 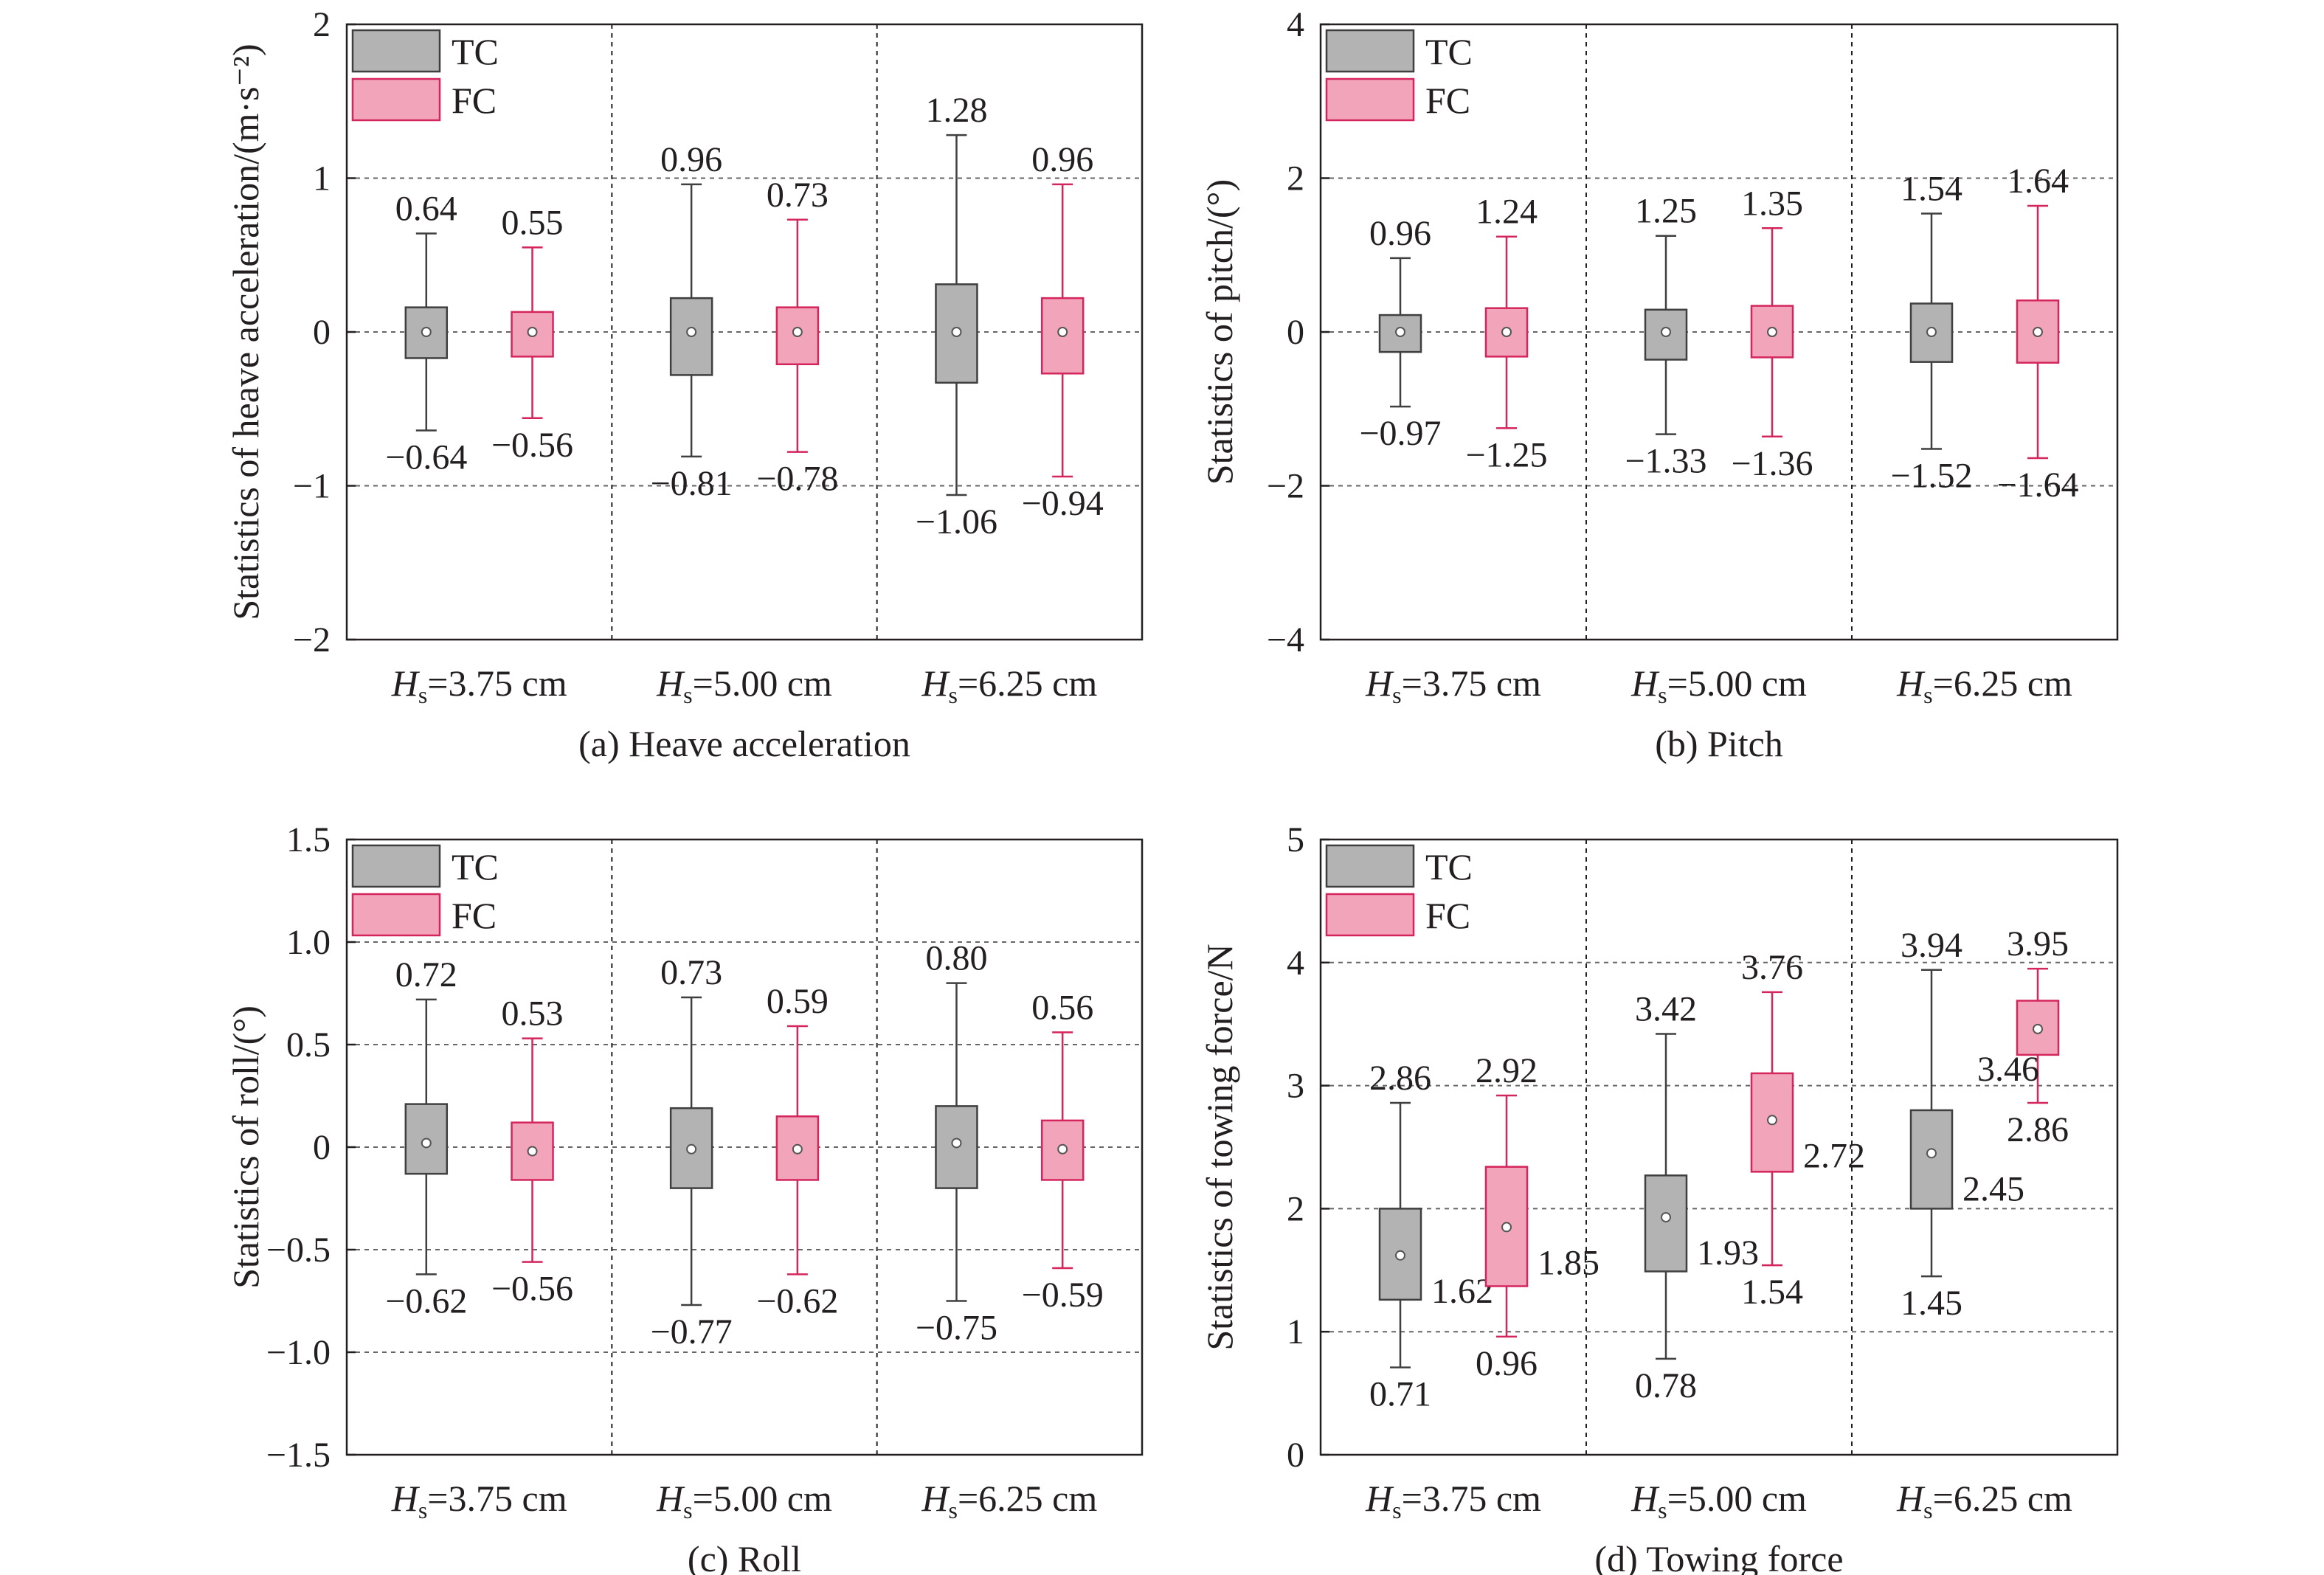 What do you see at coordinates (396, 100) in the screenshot?
I see `legend-swatch-fc` at bounding box center [396, 100].